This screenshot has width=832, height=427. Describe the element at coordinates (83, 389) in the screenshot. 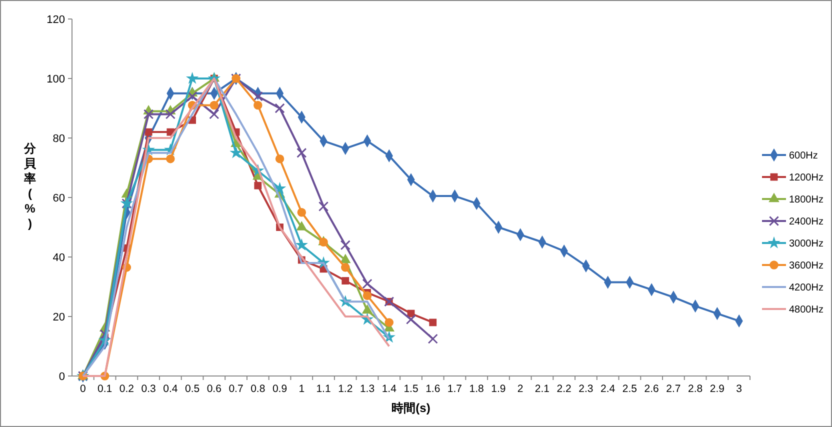

I see `x-tick-label: 0` at that location.